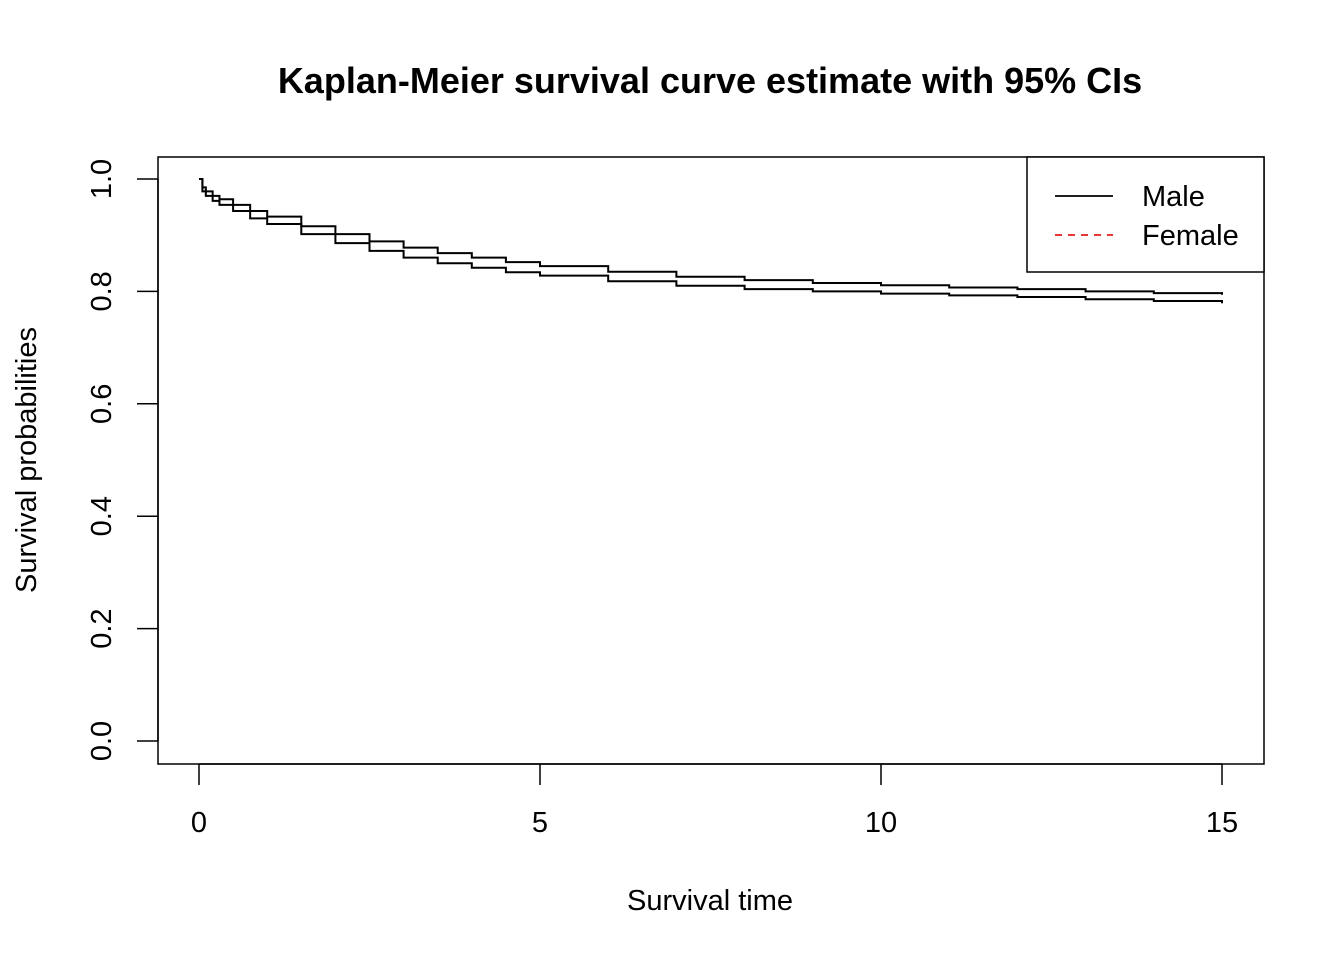 Image resolution: width=1344 pixels, height=960 pixels. I want to click on x-axis: 0 5 10 15, so click(714, 801).